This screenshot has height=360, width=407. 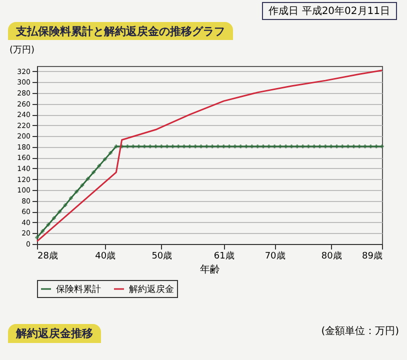 I want to click on text: 解約返戻金推移, so click(x=54, y=333).